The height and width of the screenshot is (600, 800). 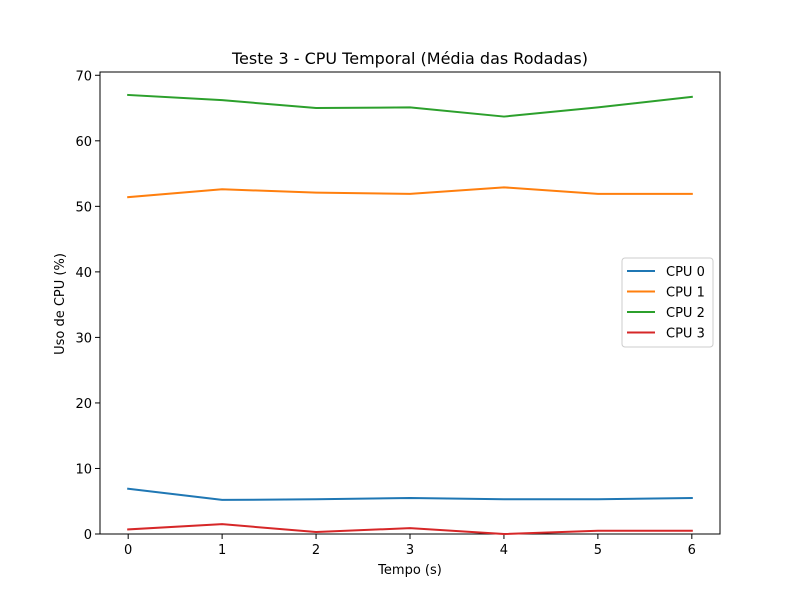 What do you see at coordinates (83, 273) in the screenshot?
I see `y-tick-label: 40` at bounding box center [83, 273].